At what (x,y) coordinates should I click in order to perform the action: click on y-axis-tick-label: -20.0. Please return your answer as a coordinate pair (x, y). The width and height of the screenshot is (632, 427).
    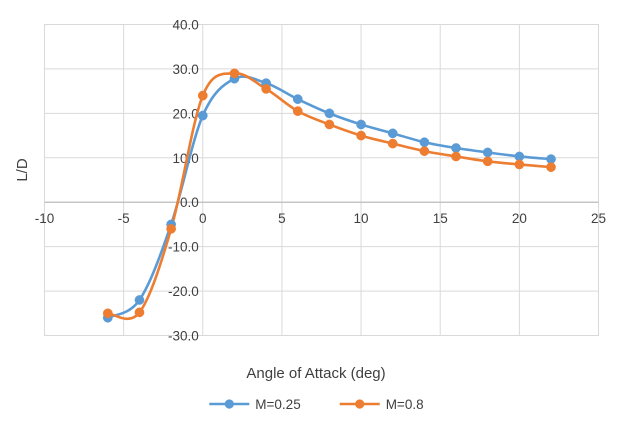
    Looking at the image, I should click on (183, 291).